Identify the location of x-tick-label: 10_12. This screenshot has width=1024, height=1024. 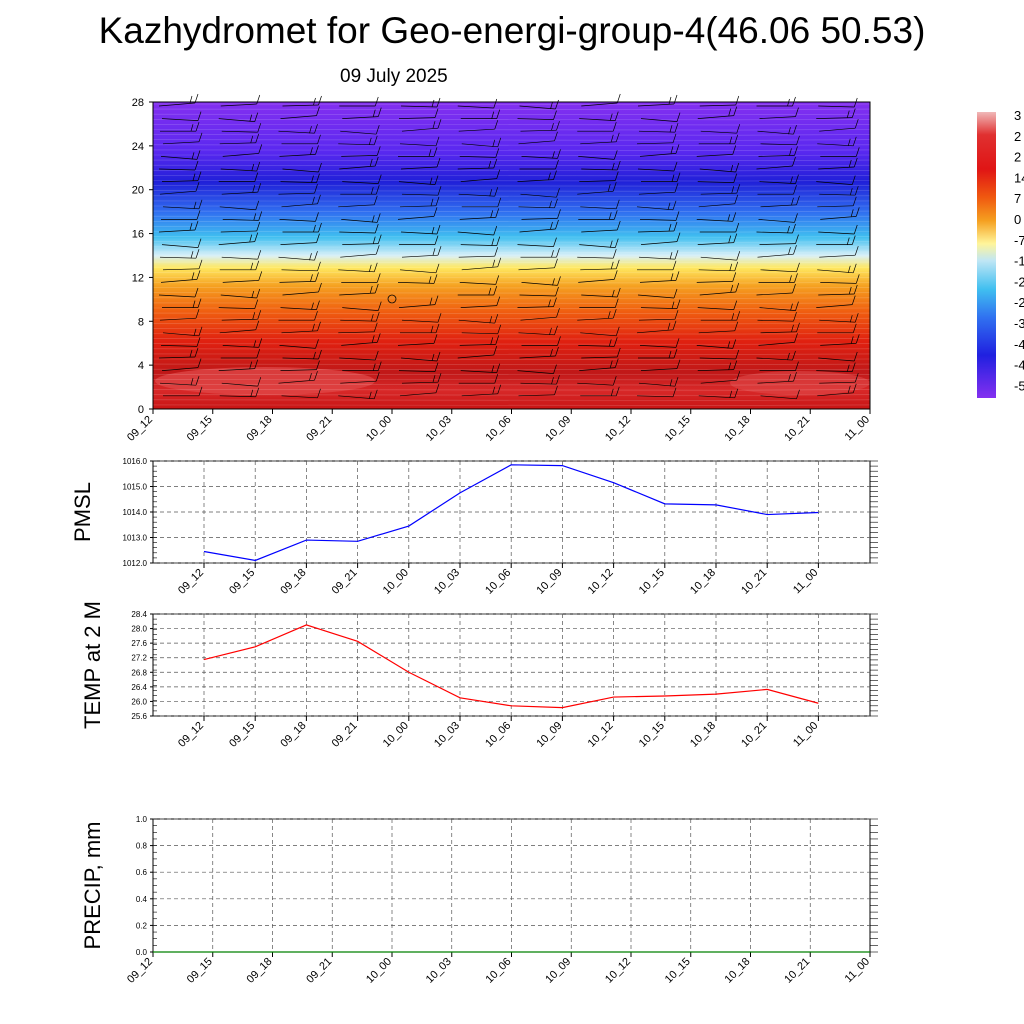
(618, 971).